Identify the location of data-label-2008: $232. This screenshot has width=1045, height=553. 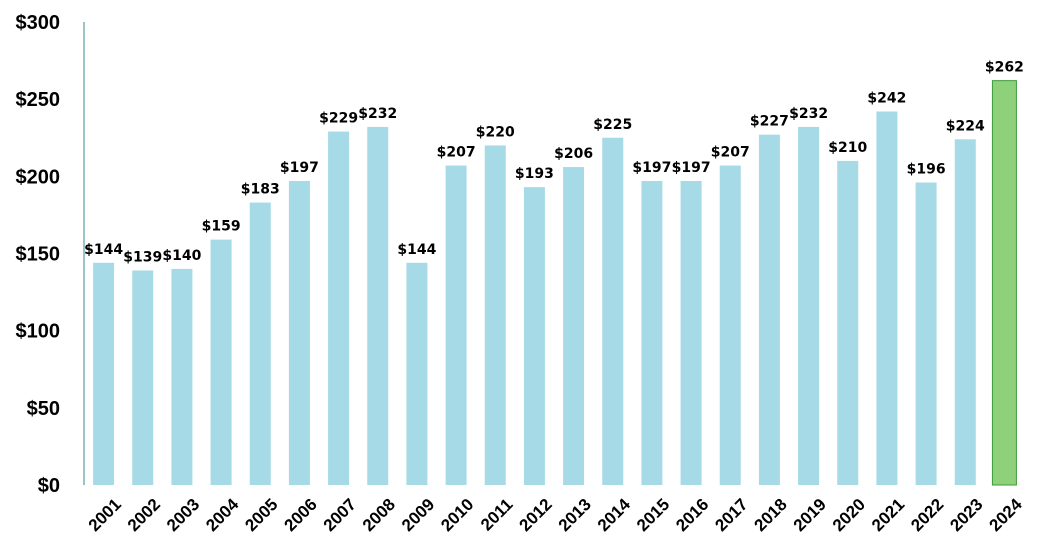
(377, 114).